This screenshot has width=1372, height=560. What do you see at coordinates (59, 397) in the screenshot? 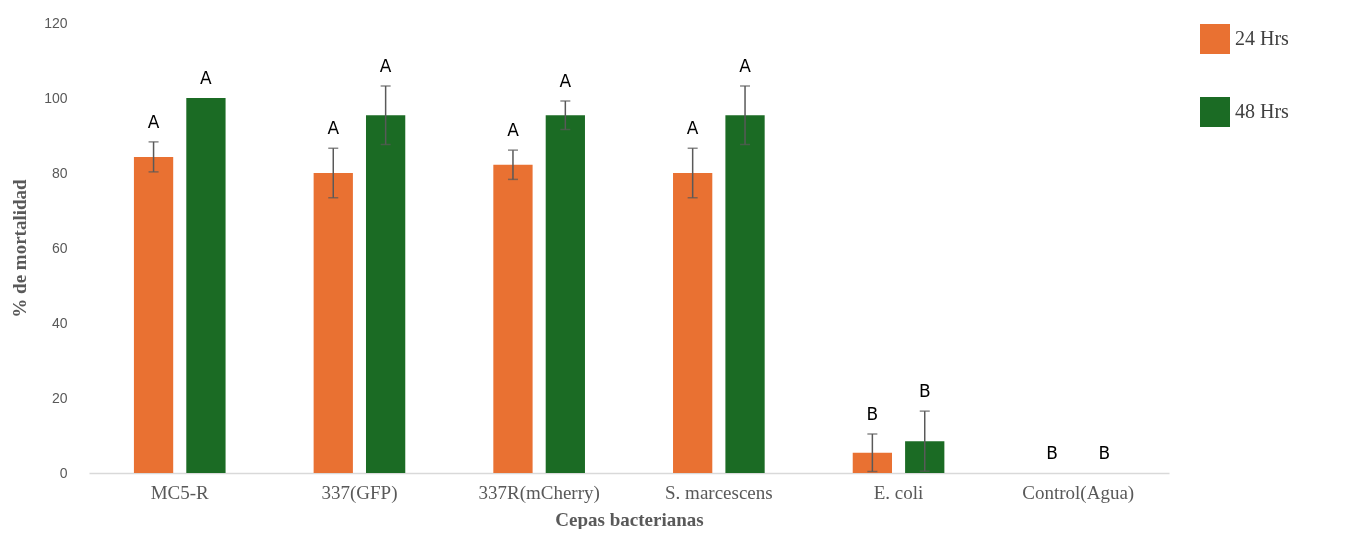
I see `y-tick-label: 20` at bounding box center [59, 397].